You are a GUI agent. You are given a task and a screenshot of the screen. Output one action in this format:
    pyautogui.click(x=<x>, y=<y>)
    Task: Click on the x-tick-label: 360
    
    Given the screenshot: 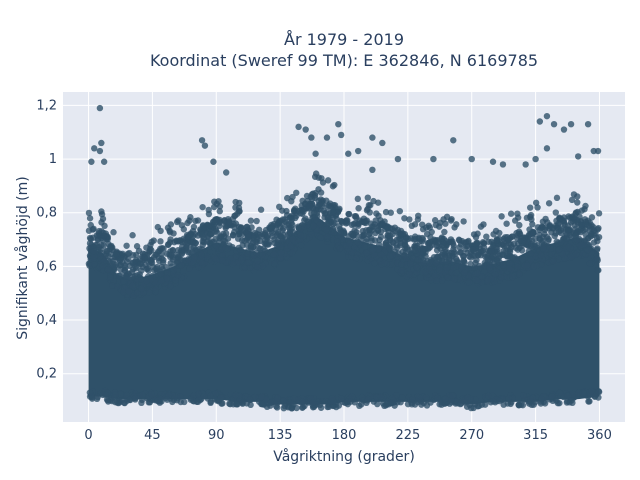 What is the action you would take?
    pyautogui.click(x=599, y=435)
    